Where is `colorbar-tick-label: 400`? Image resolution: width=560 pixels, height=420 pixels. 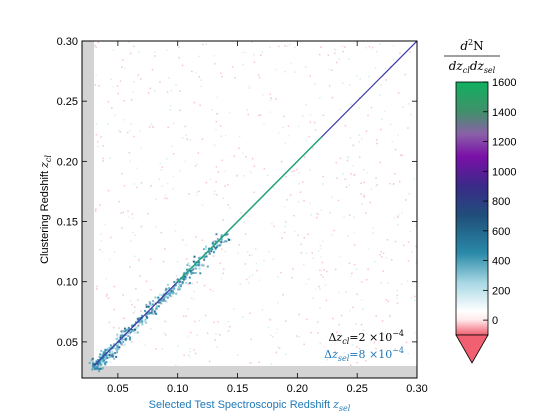
colorbar-tick-label: 400 is located at coordinates (501, 262).